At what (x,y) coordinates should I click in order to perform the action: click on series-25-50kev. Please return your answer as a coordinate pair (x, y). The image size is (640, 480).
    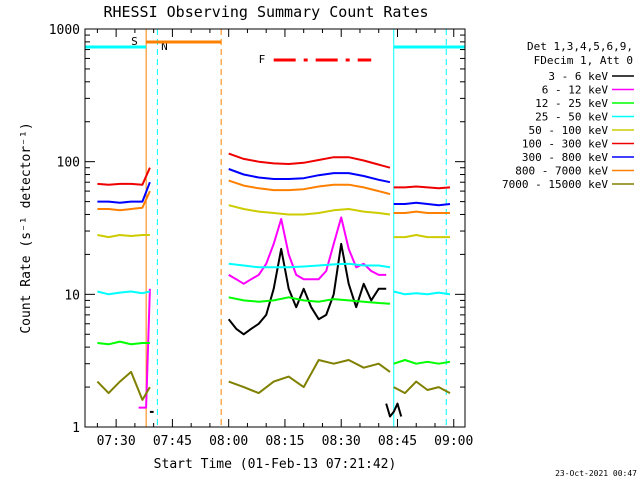
    Looking at the image, I should click on (274, 279).